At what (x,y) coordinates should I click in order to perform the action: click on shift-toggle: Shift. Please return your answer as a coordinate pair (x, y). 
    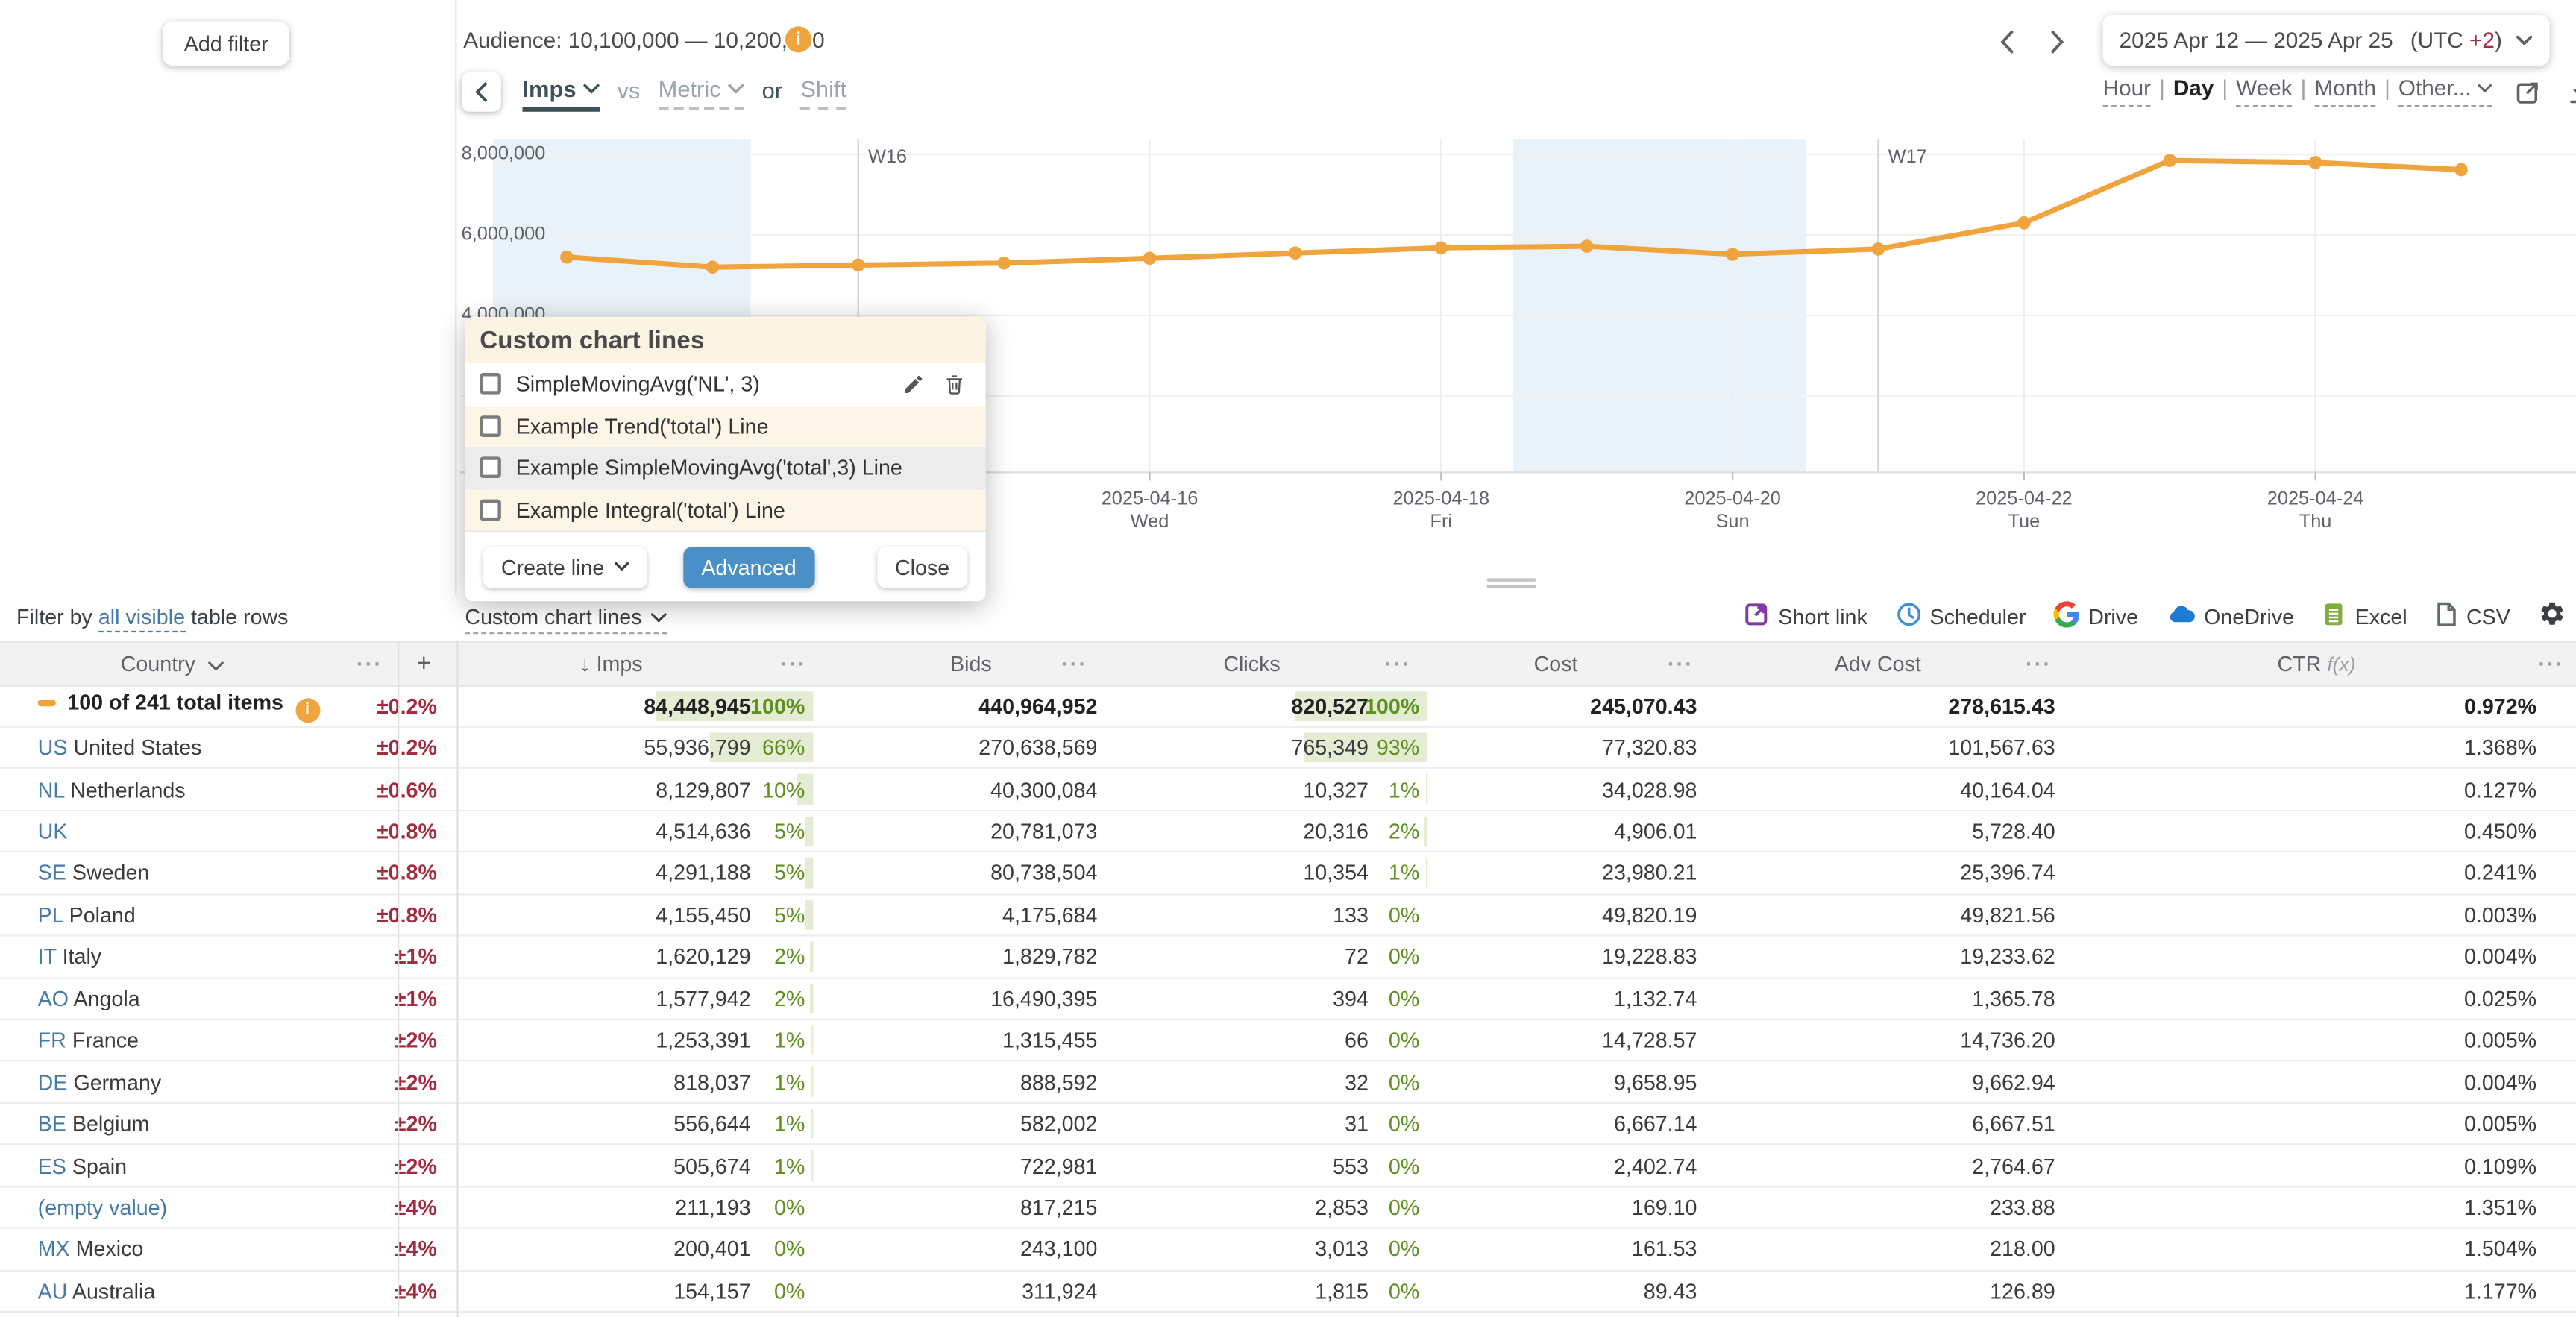
    Looking at the image, I should click on (824, 92).